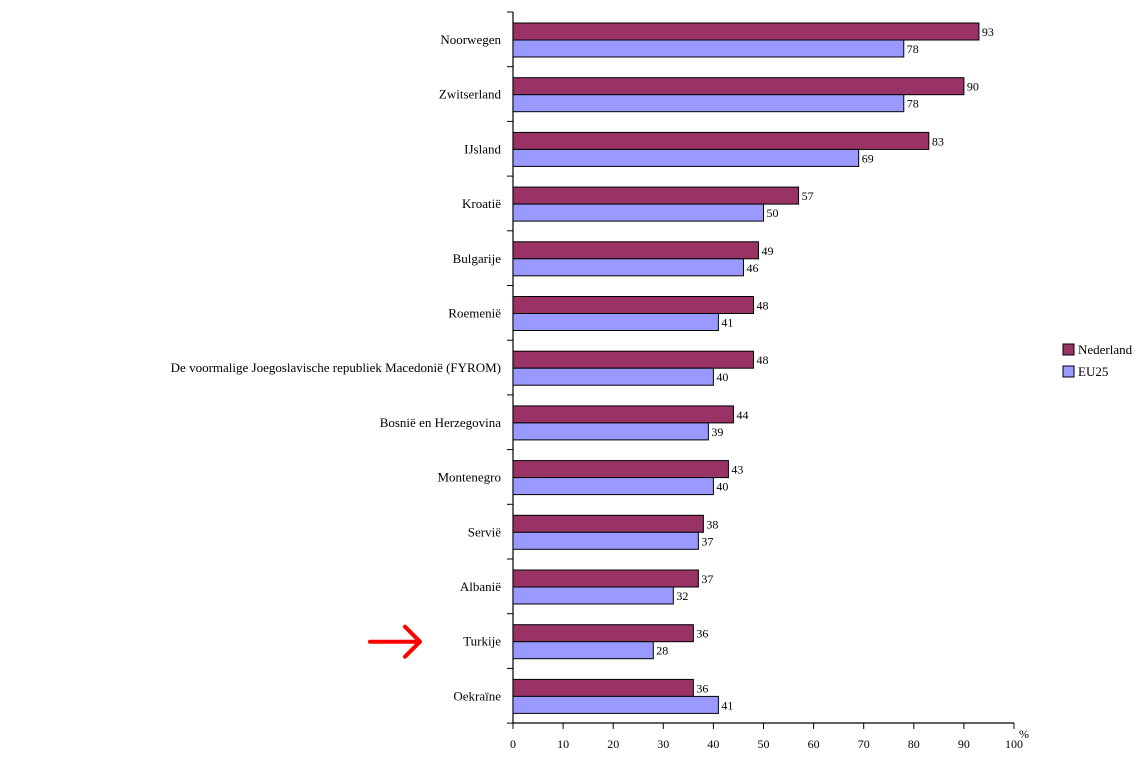 This screenshot has height=765, width=1141. I want to click on x-tick-label: 60, so click(814, 744).